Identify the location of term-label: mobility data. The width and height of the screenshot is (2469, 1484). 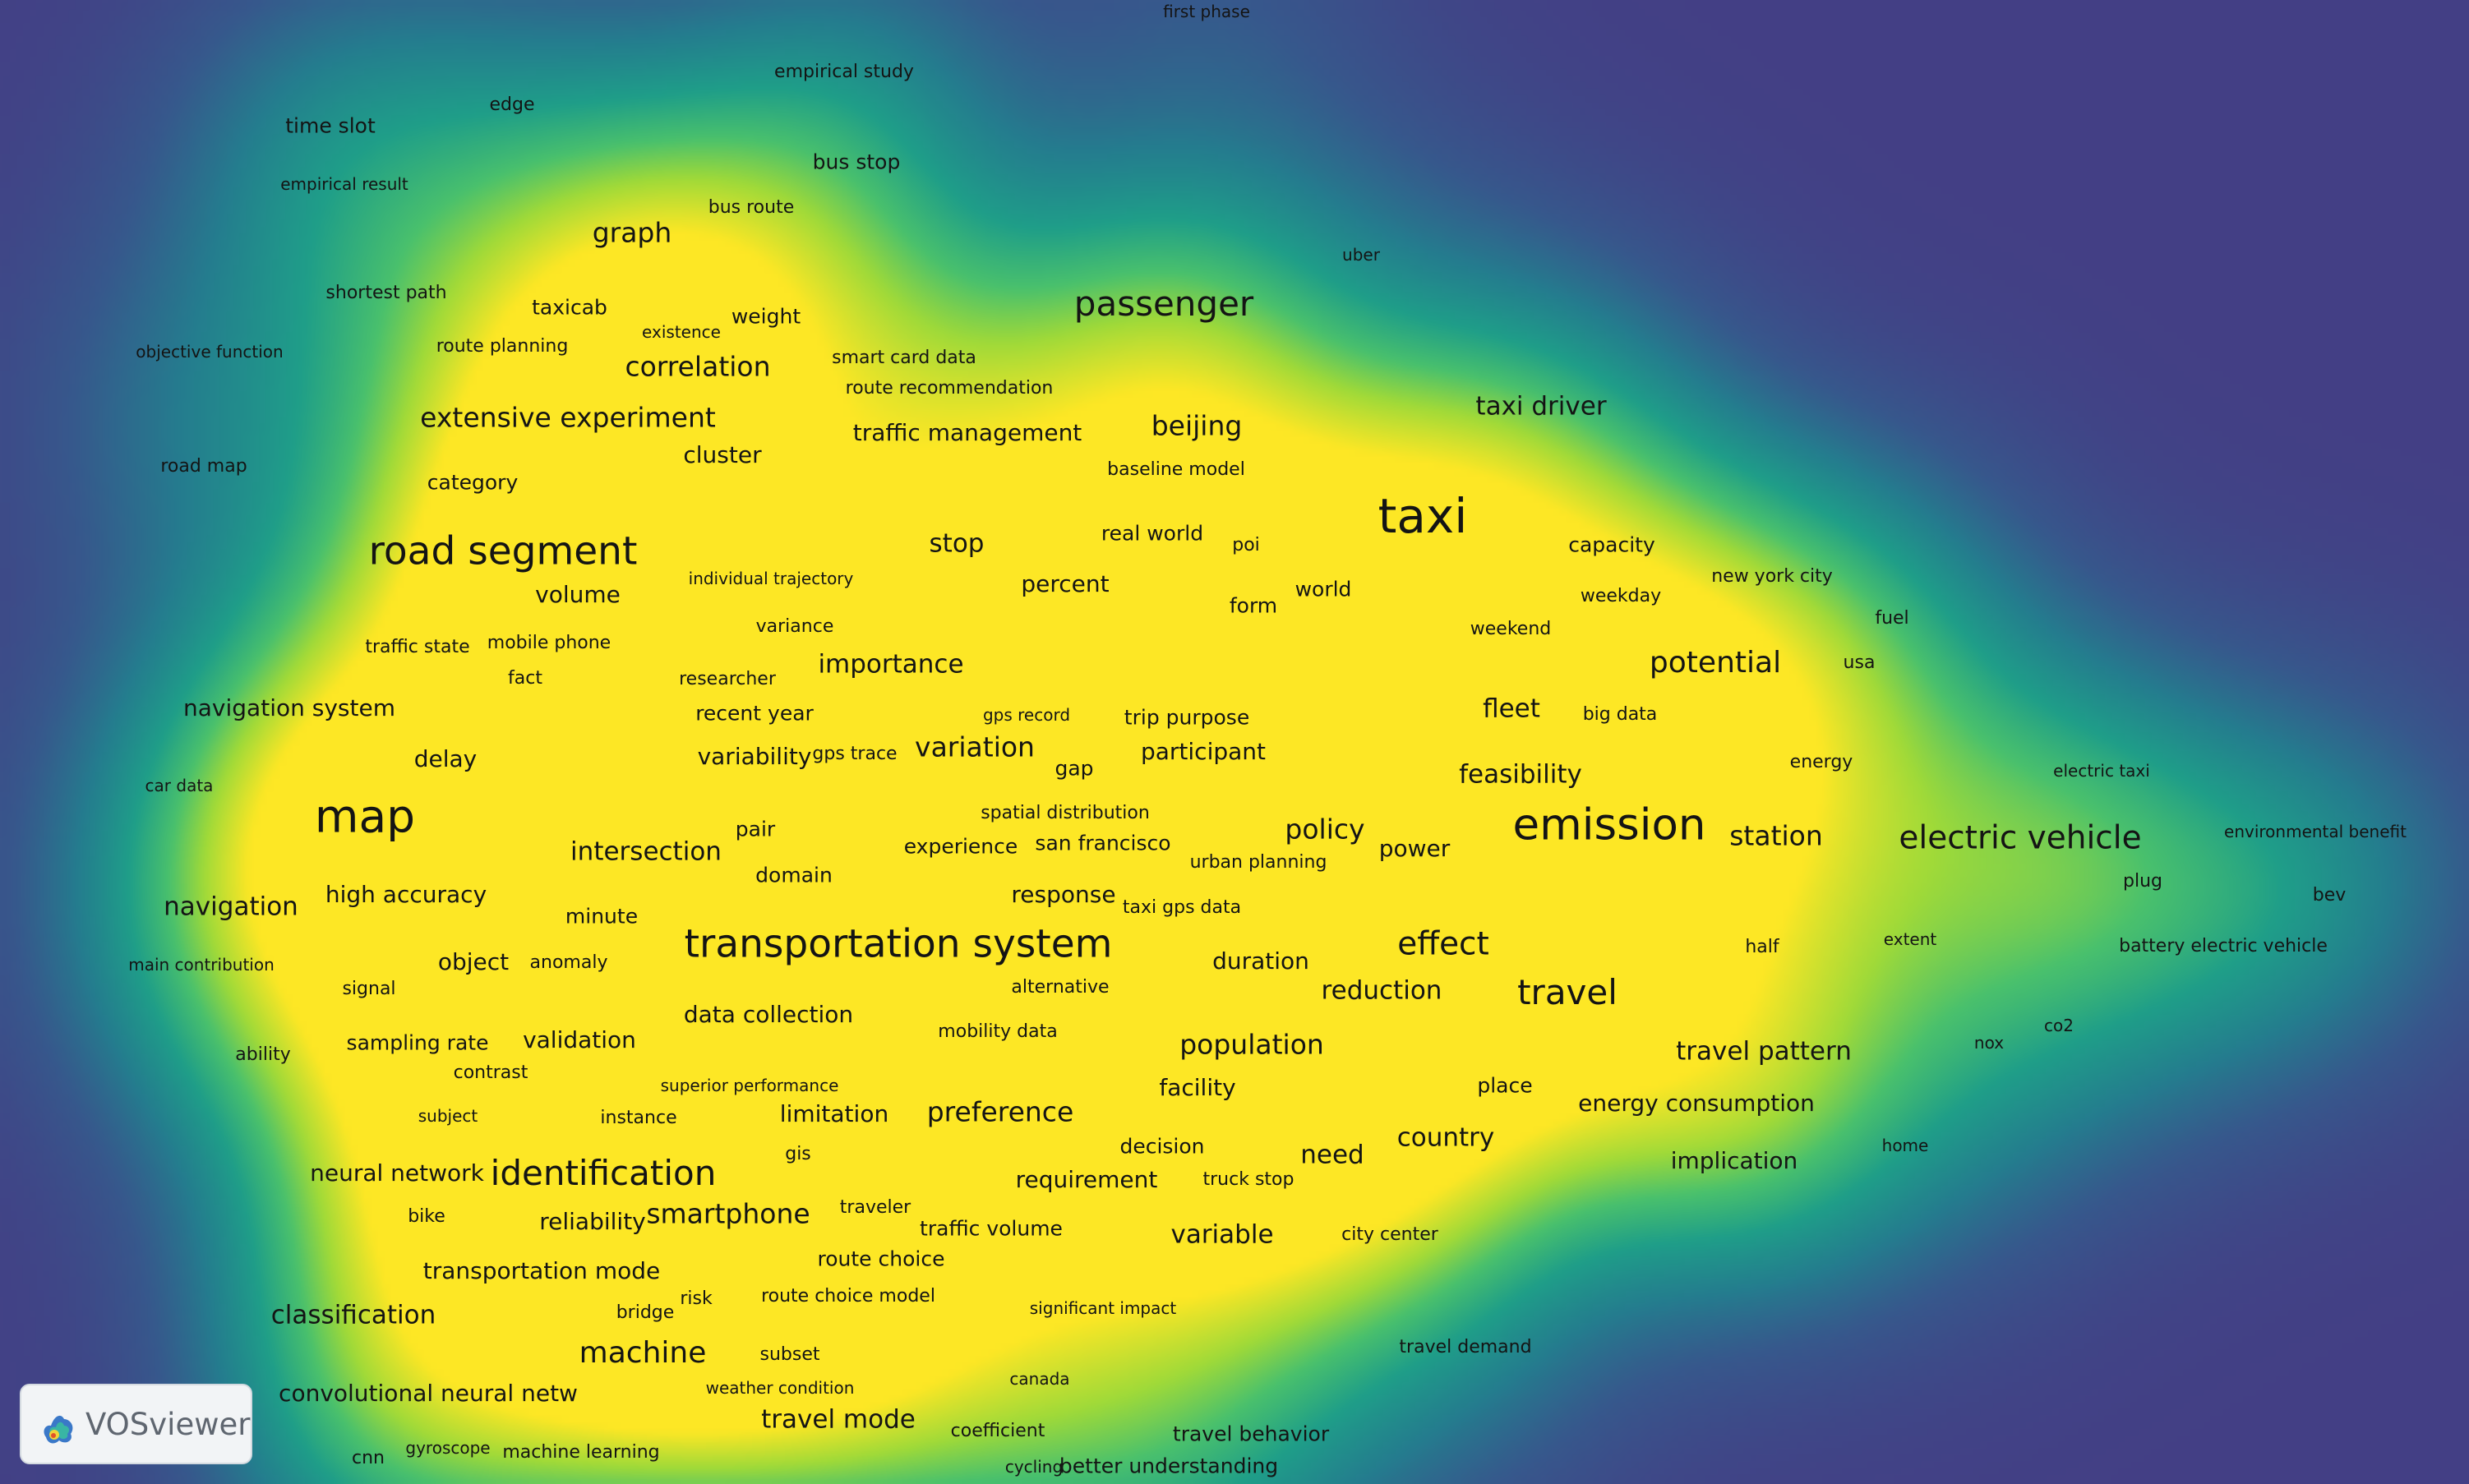
(998, 1031).